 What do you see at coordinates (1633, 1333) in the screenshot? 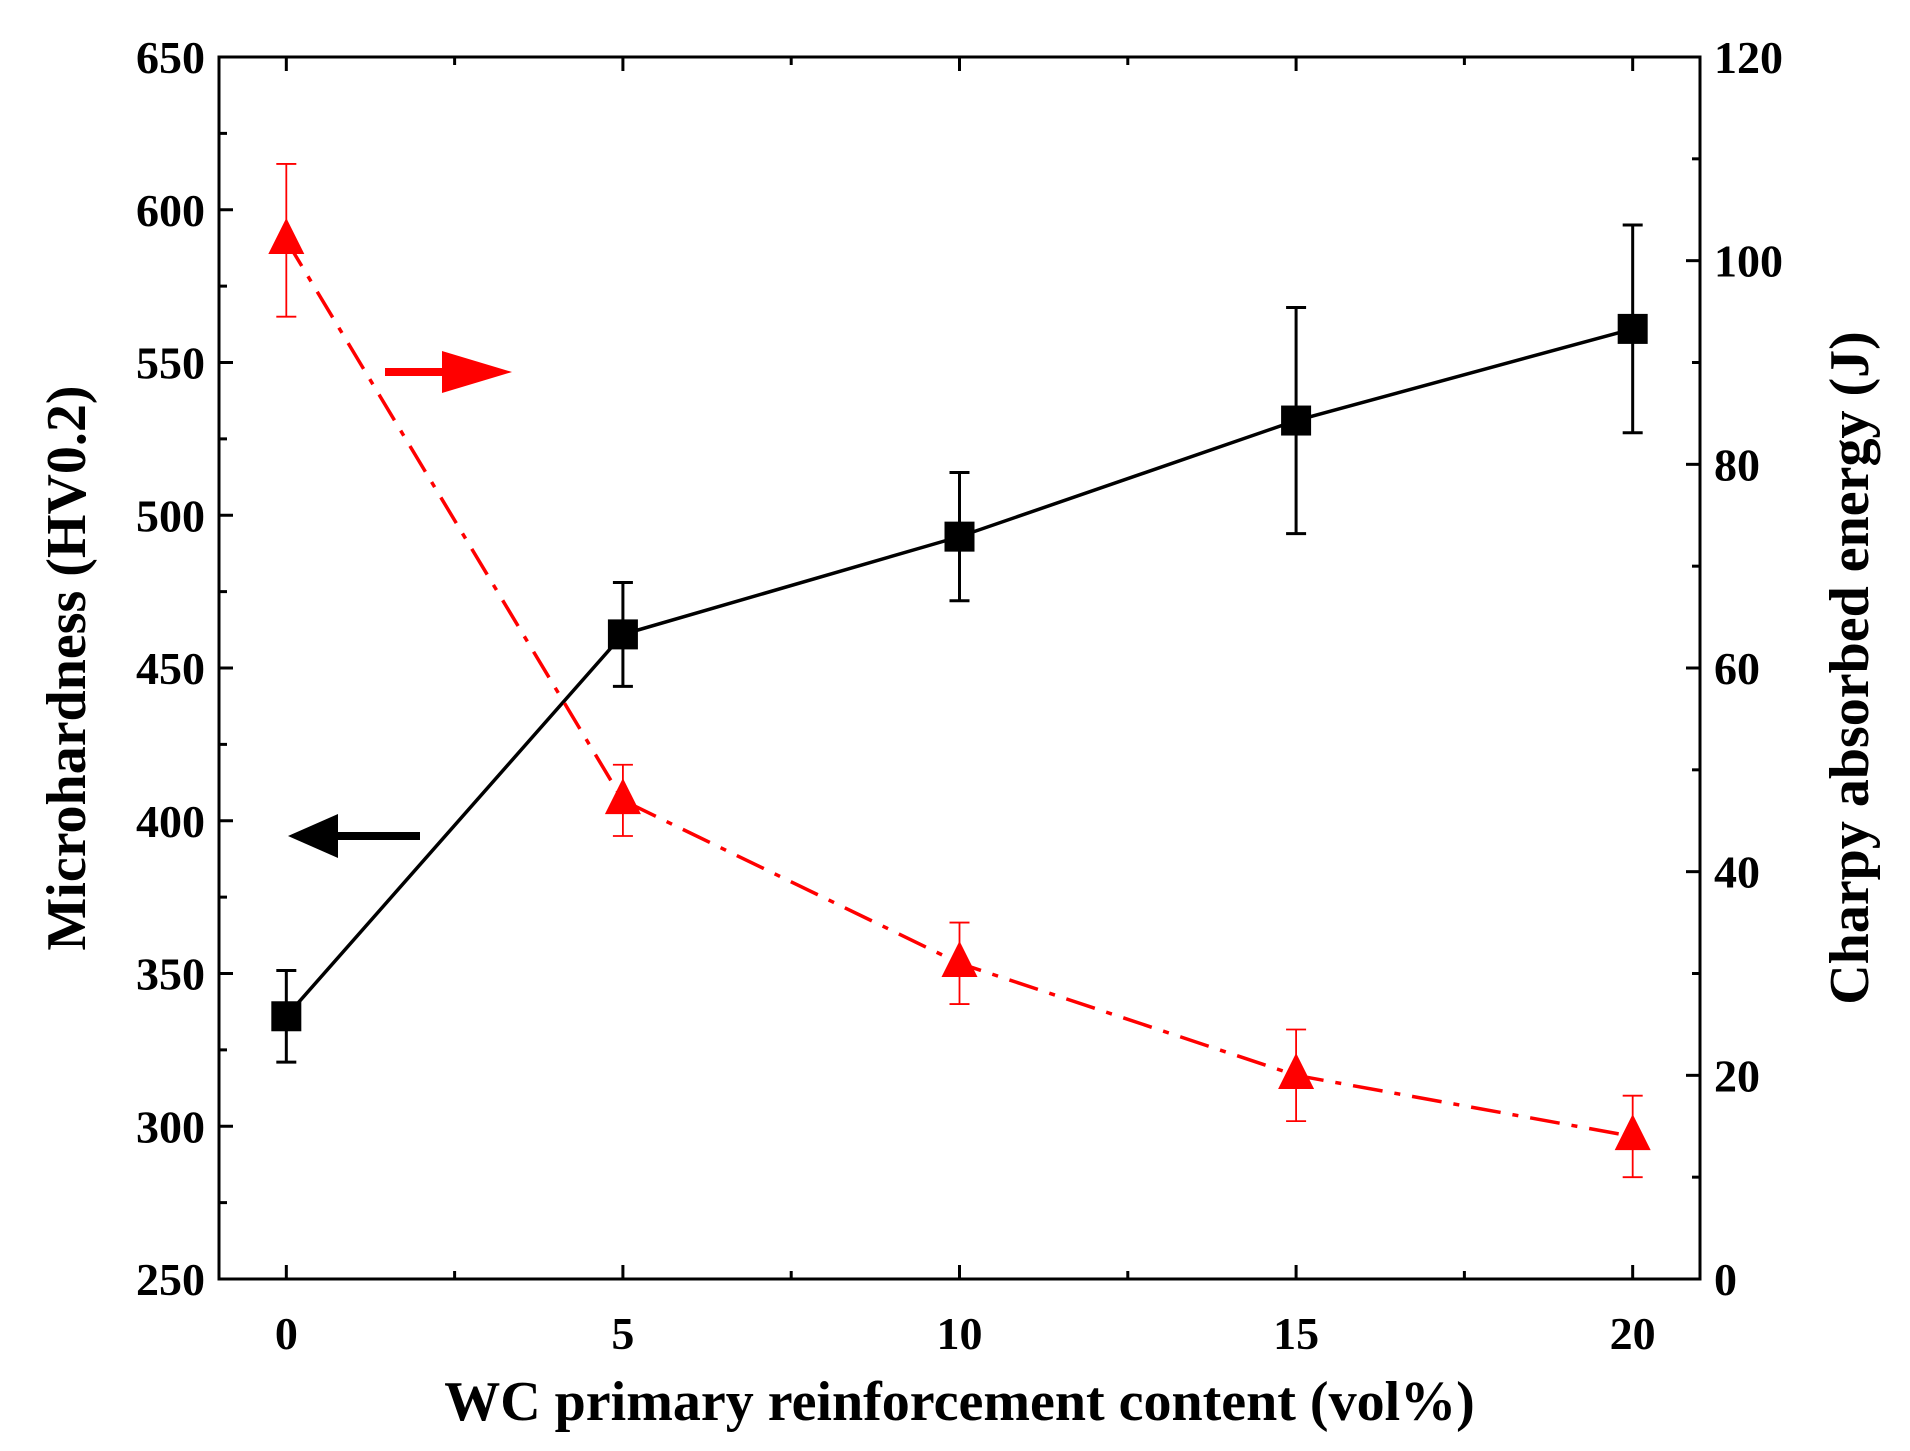
I see `x-tick-label: 20` at bounding box center [1633, 1333].